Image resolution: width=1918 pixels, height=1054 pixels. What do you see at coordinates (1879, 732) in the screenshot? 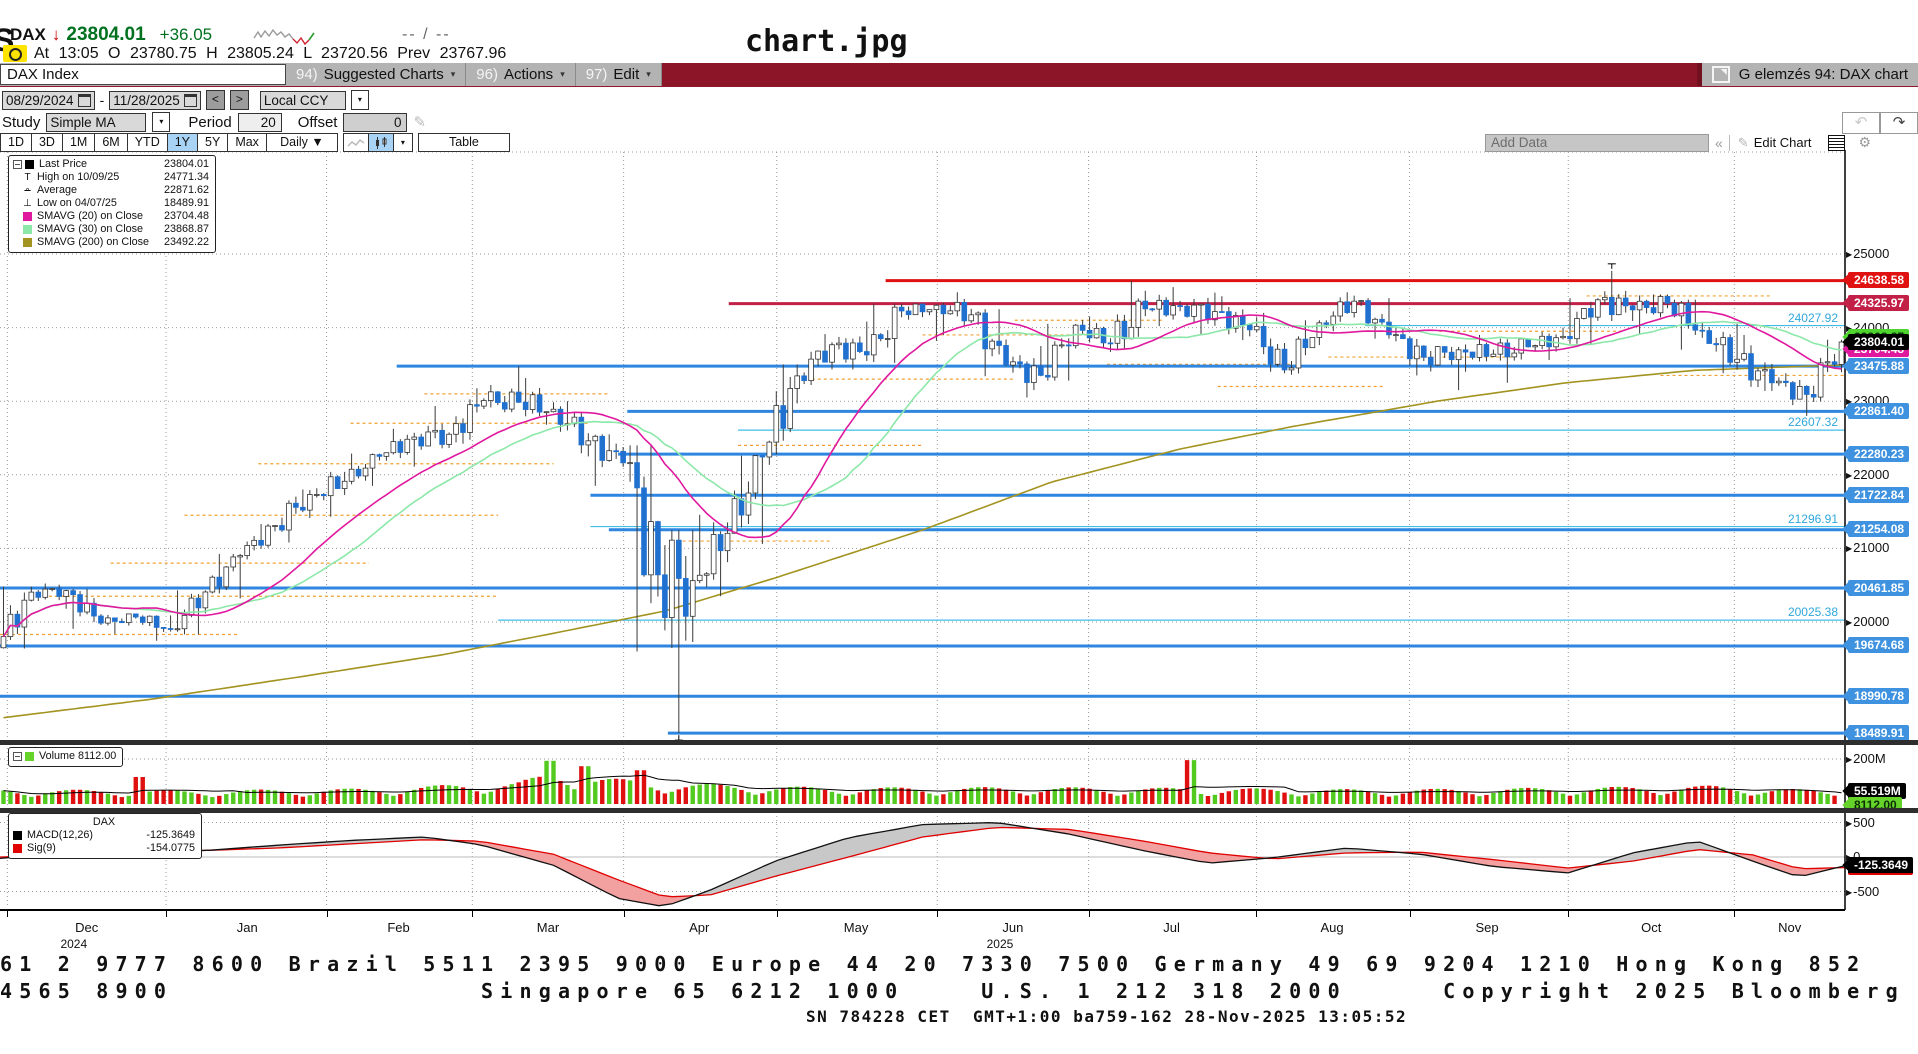
I see `price-badge: 18489.91` at bounding box center [1879, 732].